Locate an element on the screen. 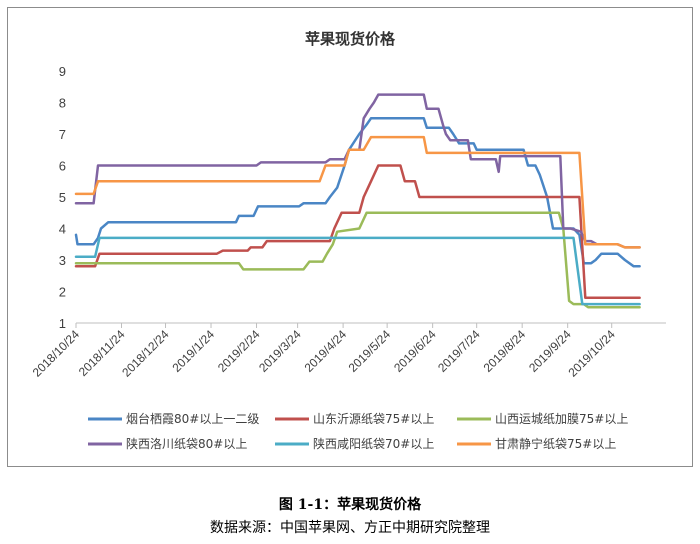 The height and width of the screenshot is (544, 700). figure-caption-title: 图 1-1：苹果现货价格 is located at coordinates (350, 505).